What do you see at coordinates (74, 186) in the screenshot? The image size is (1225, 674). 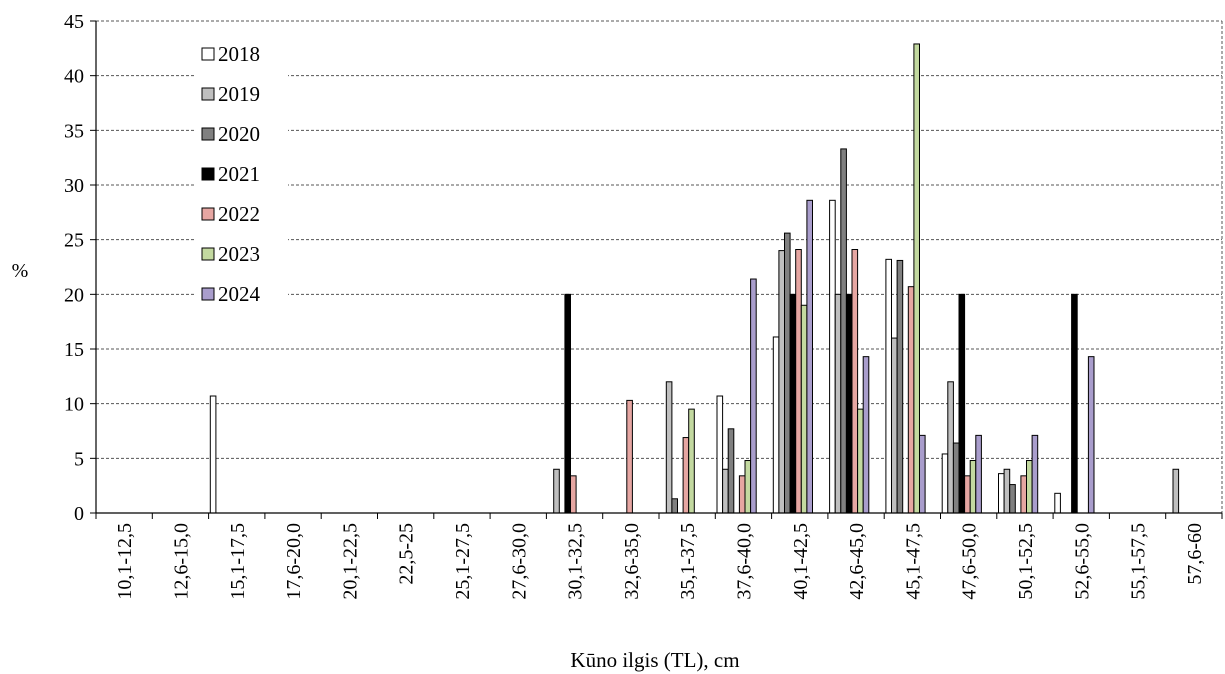 I see `y-tick-label: 30` at bounding box center [74, 186].